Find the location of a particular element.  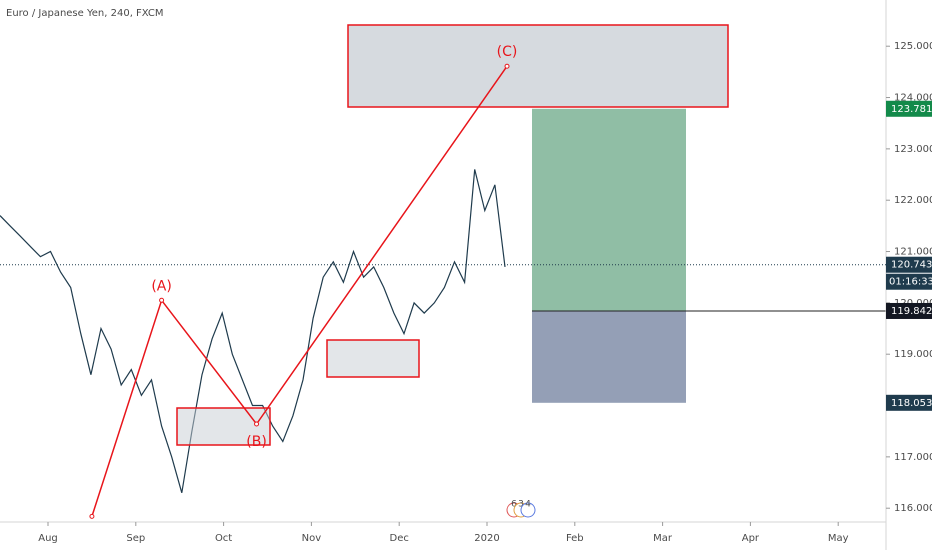

x-tick-label: Mar is located at coordinates (663, 538).